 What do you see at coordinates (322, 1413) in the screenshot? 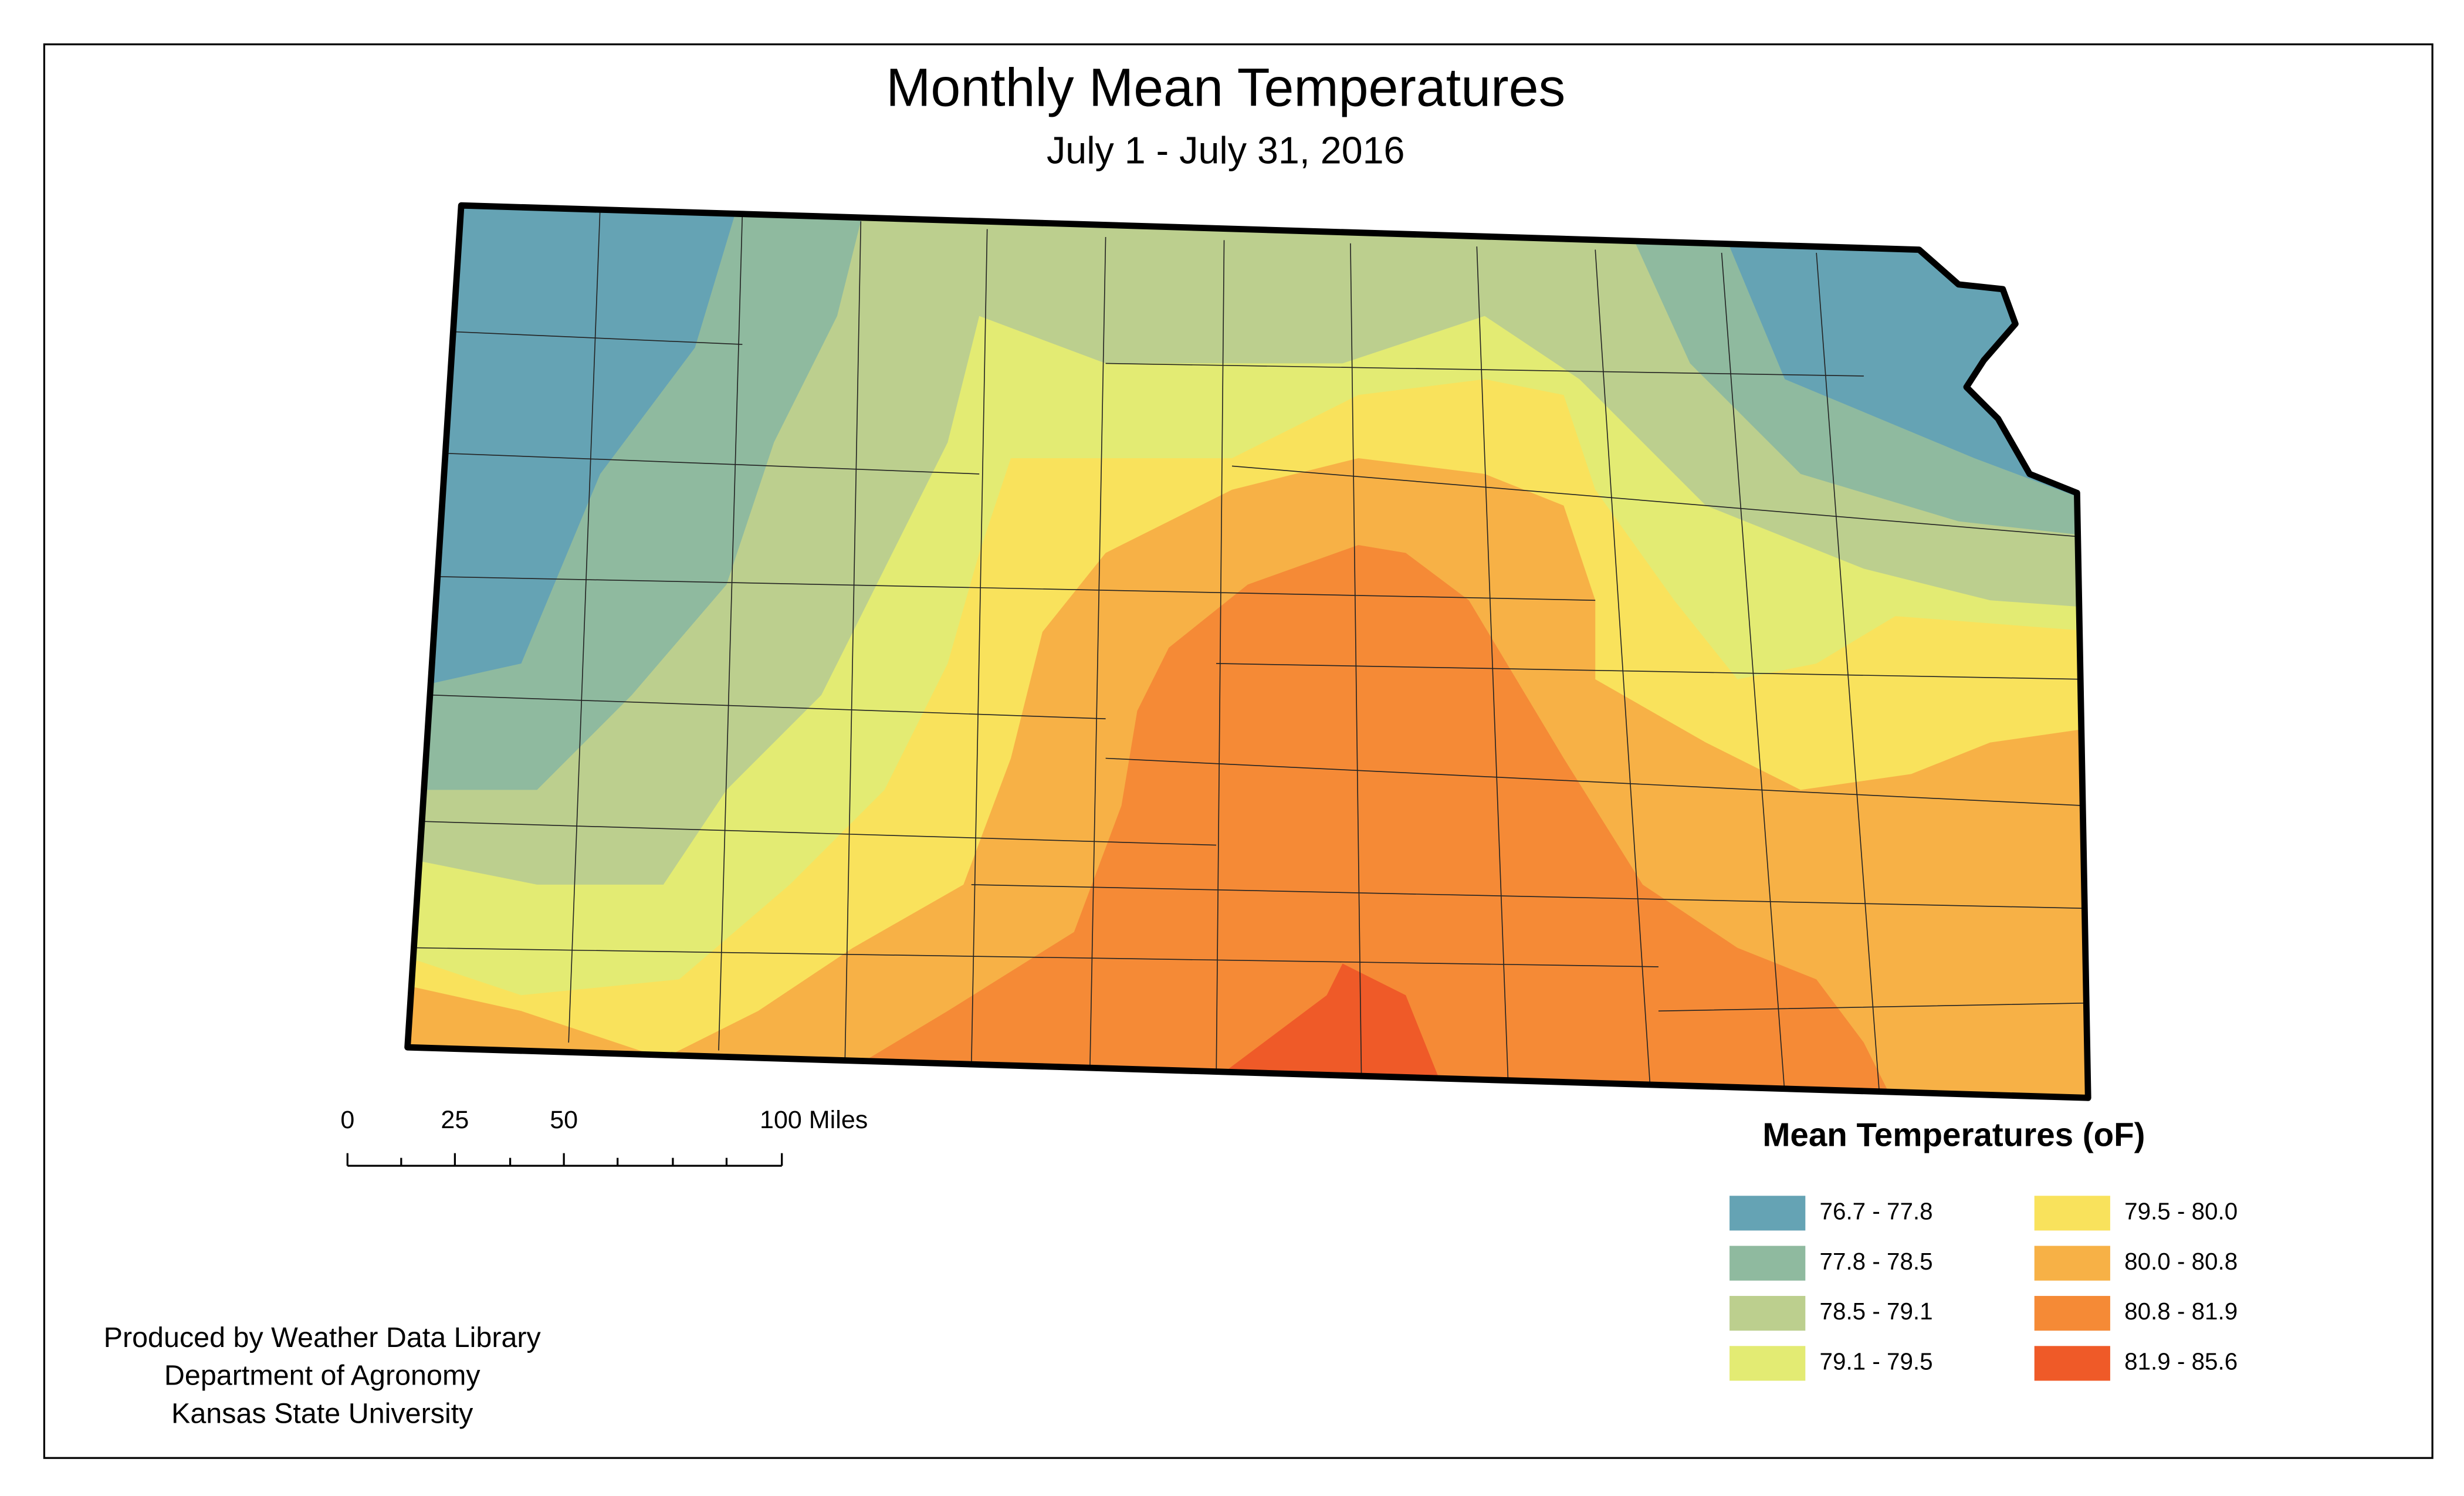
I see `credit: Kansas State University` at bounding box center [322, 1413].